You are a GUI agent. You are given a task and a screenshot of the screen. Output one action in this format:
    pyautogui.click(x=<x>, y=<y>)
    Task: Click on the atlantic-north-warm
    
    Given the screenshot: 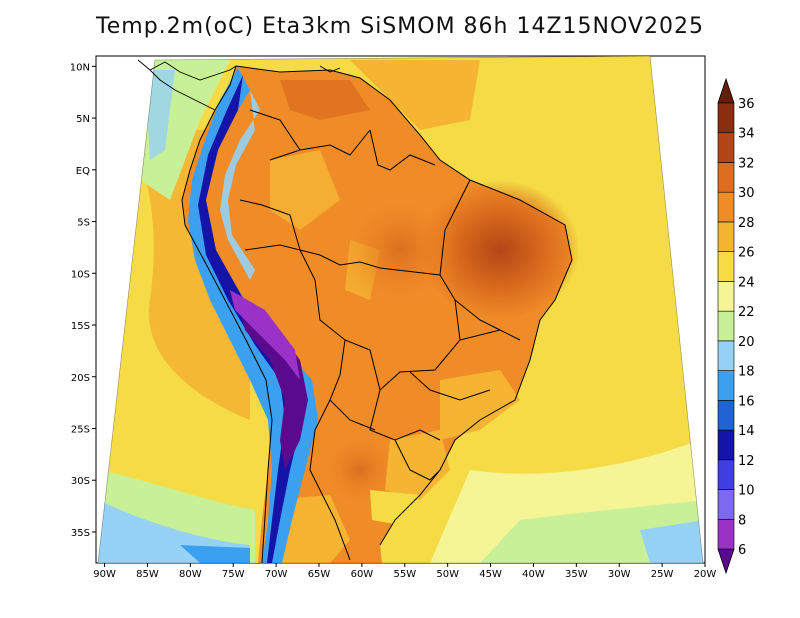 What is the action you would take?
    pyautogui.click(x=415, y=95)
    